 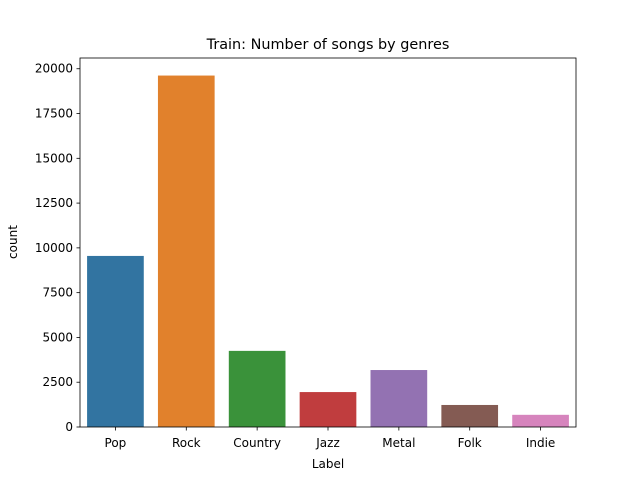 What do you see at coordinates (470, 415) in the screenshot?
I see `bar-folk` at bounding box center [470, 415].